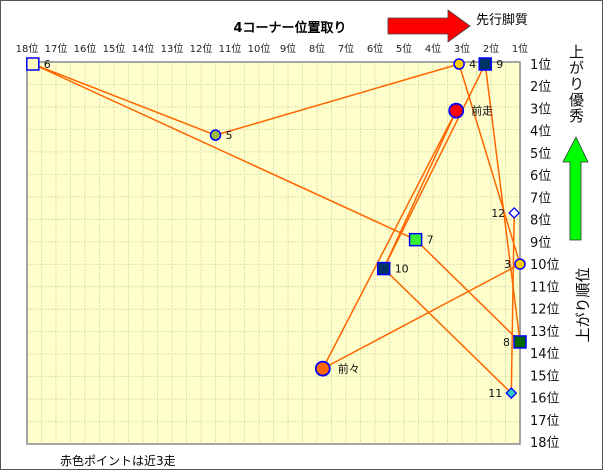  Describe the element at coordinates (495, 393) in the screenshot. I see `point-label: 11` at that location.